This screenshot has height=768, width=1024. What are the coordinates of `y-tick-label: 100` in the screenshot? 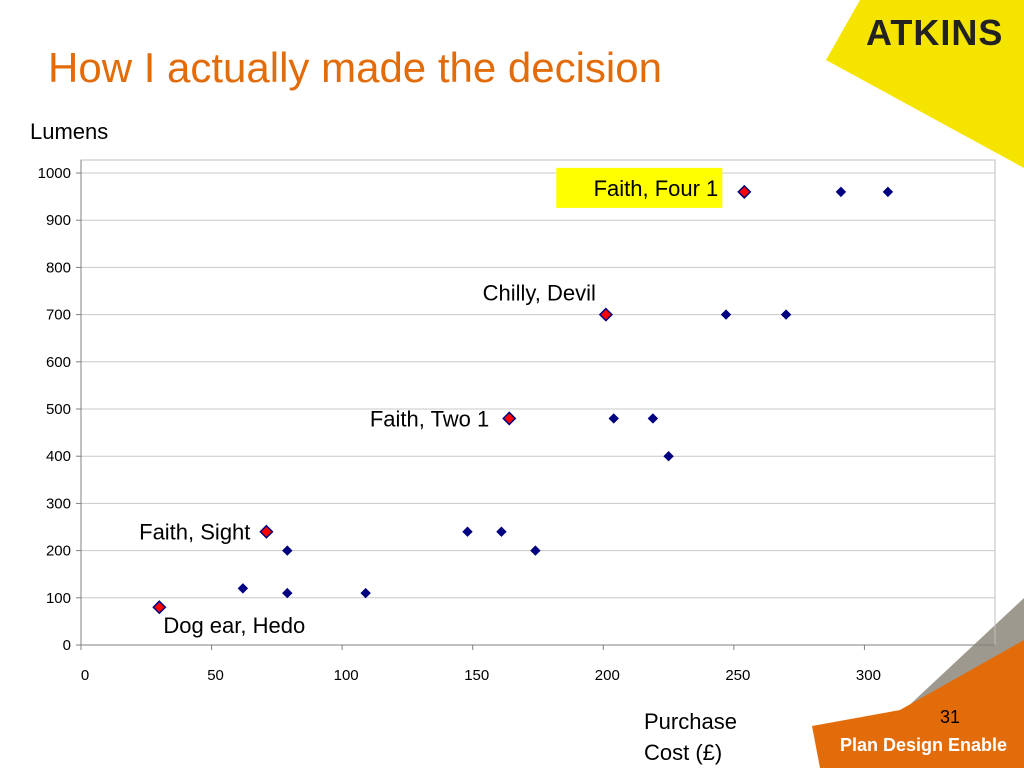 It's located at (58, 598).